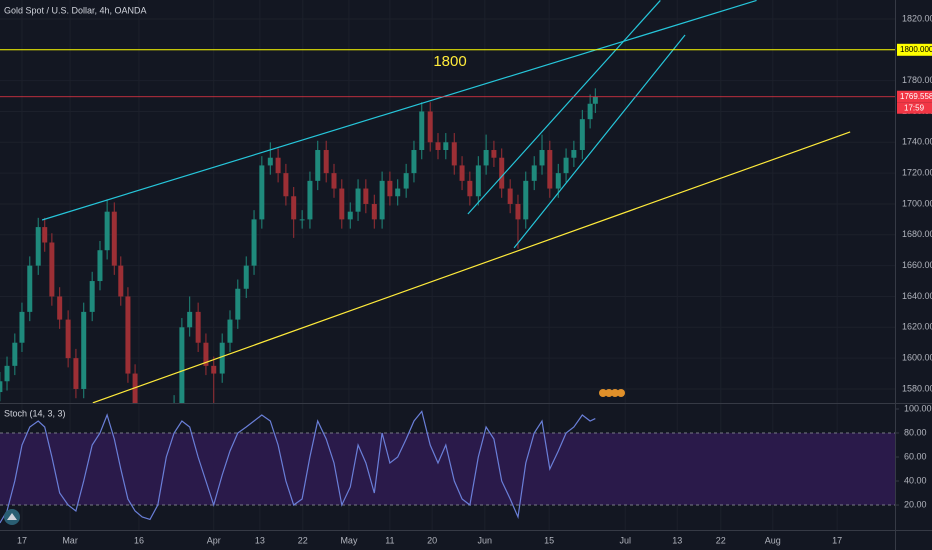  What do you see at coordinates (917, 80) in the screenshot?
I see `y-tick-label: 1780.000` at bounding box center [917, 80].